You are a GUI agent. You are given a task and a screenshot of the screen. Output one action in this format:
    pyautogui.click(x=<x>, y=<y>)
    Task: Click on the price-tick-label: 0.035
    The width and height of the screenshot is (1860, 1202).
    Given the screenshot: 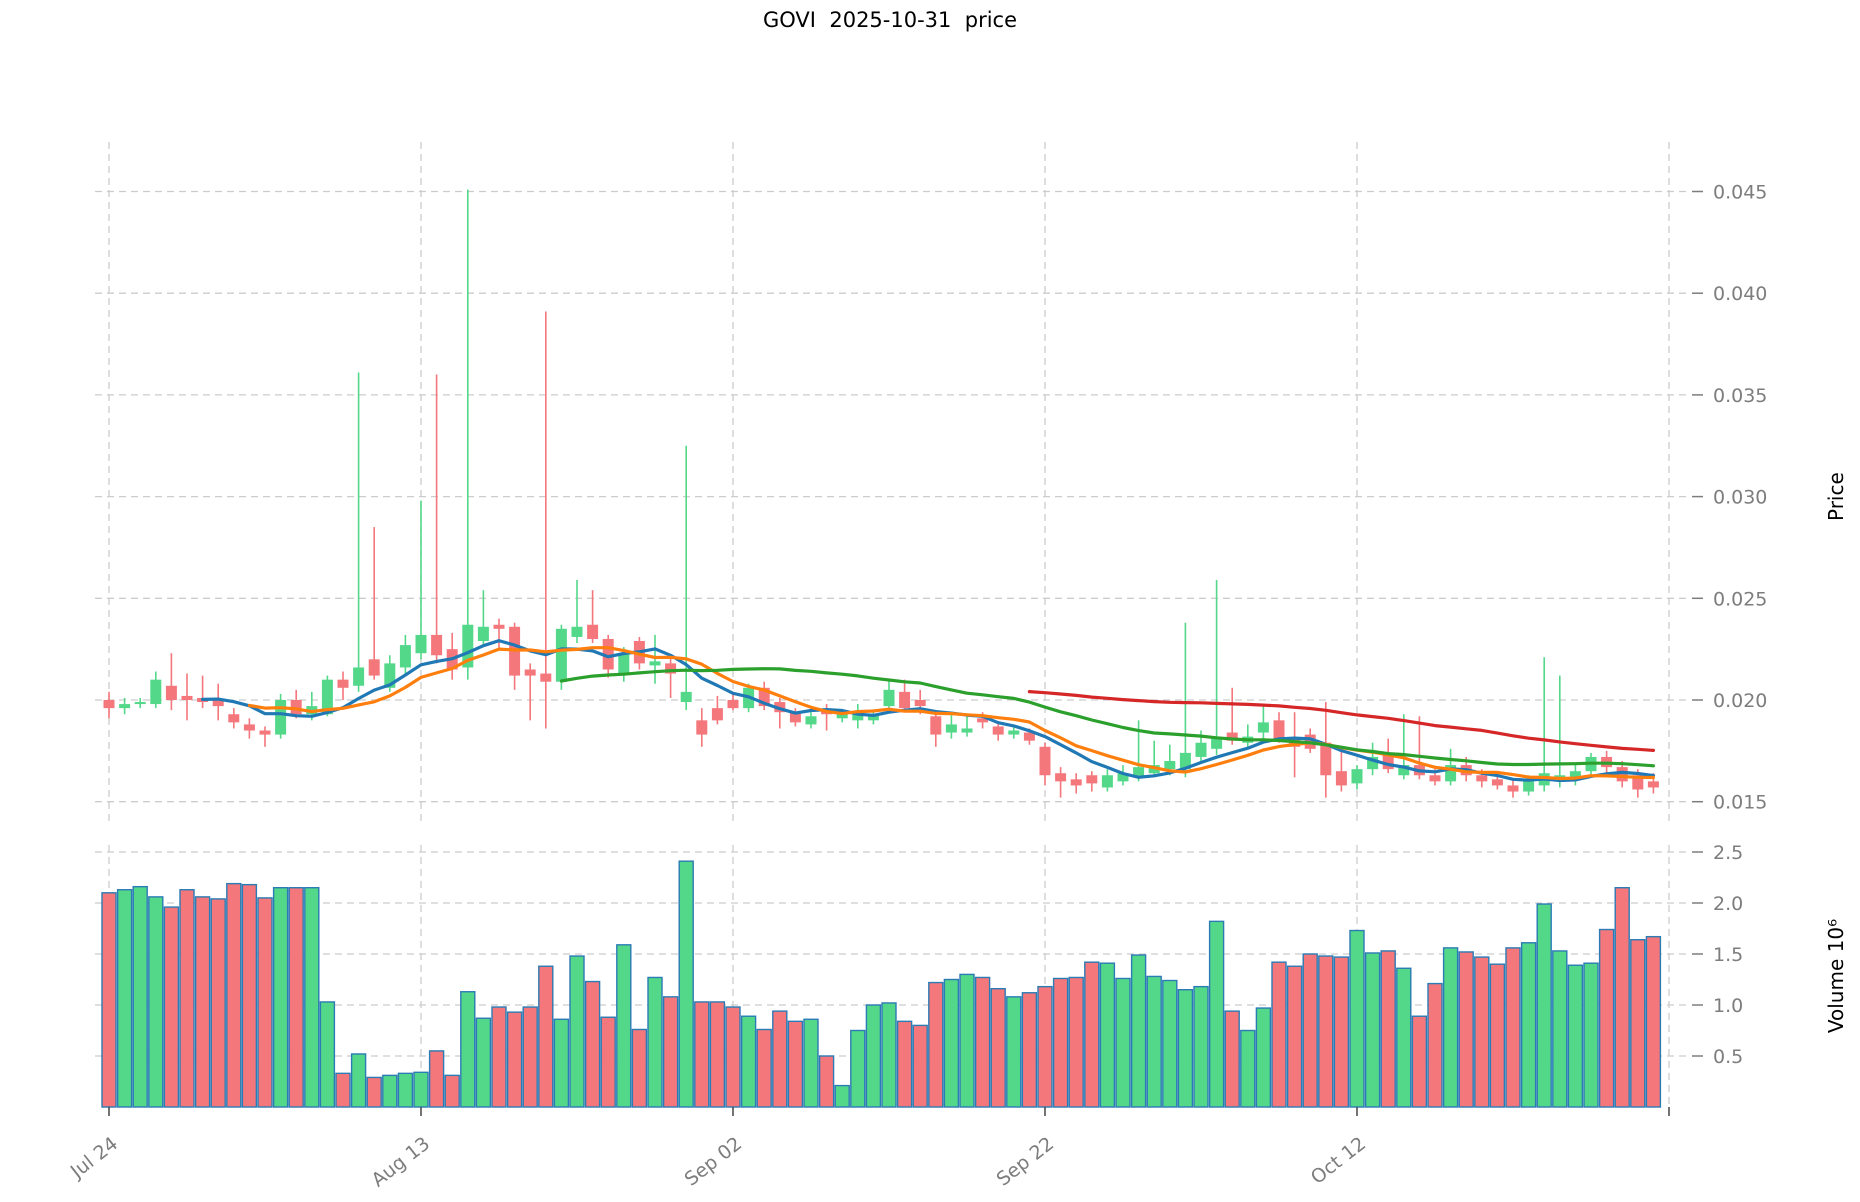 What is the action you would take?
    pyautogui.click(x=1740, y=396)
    